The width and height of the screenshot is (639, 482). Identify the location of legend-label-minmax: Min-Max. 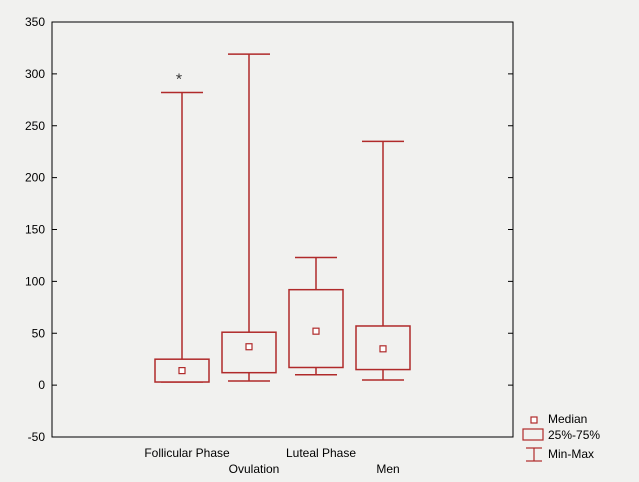
(571, 454).